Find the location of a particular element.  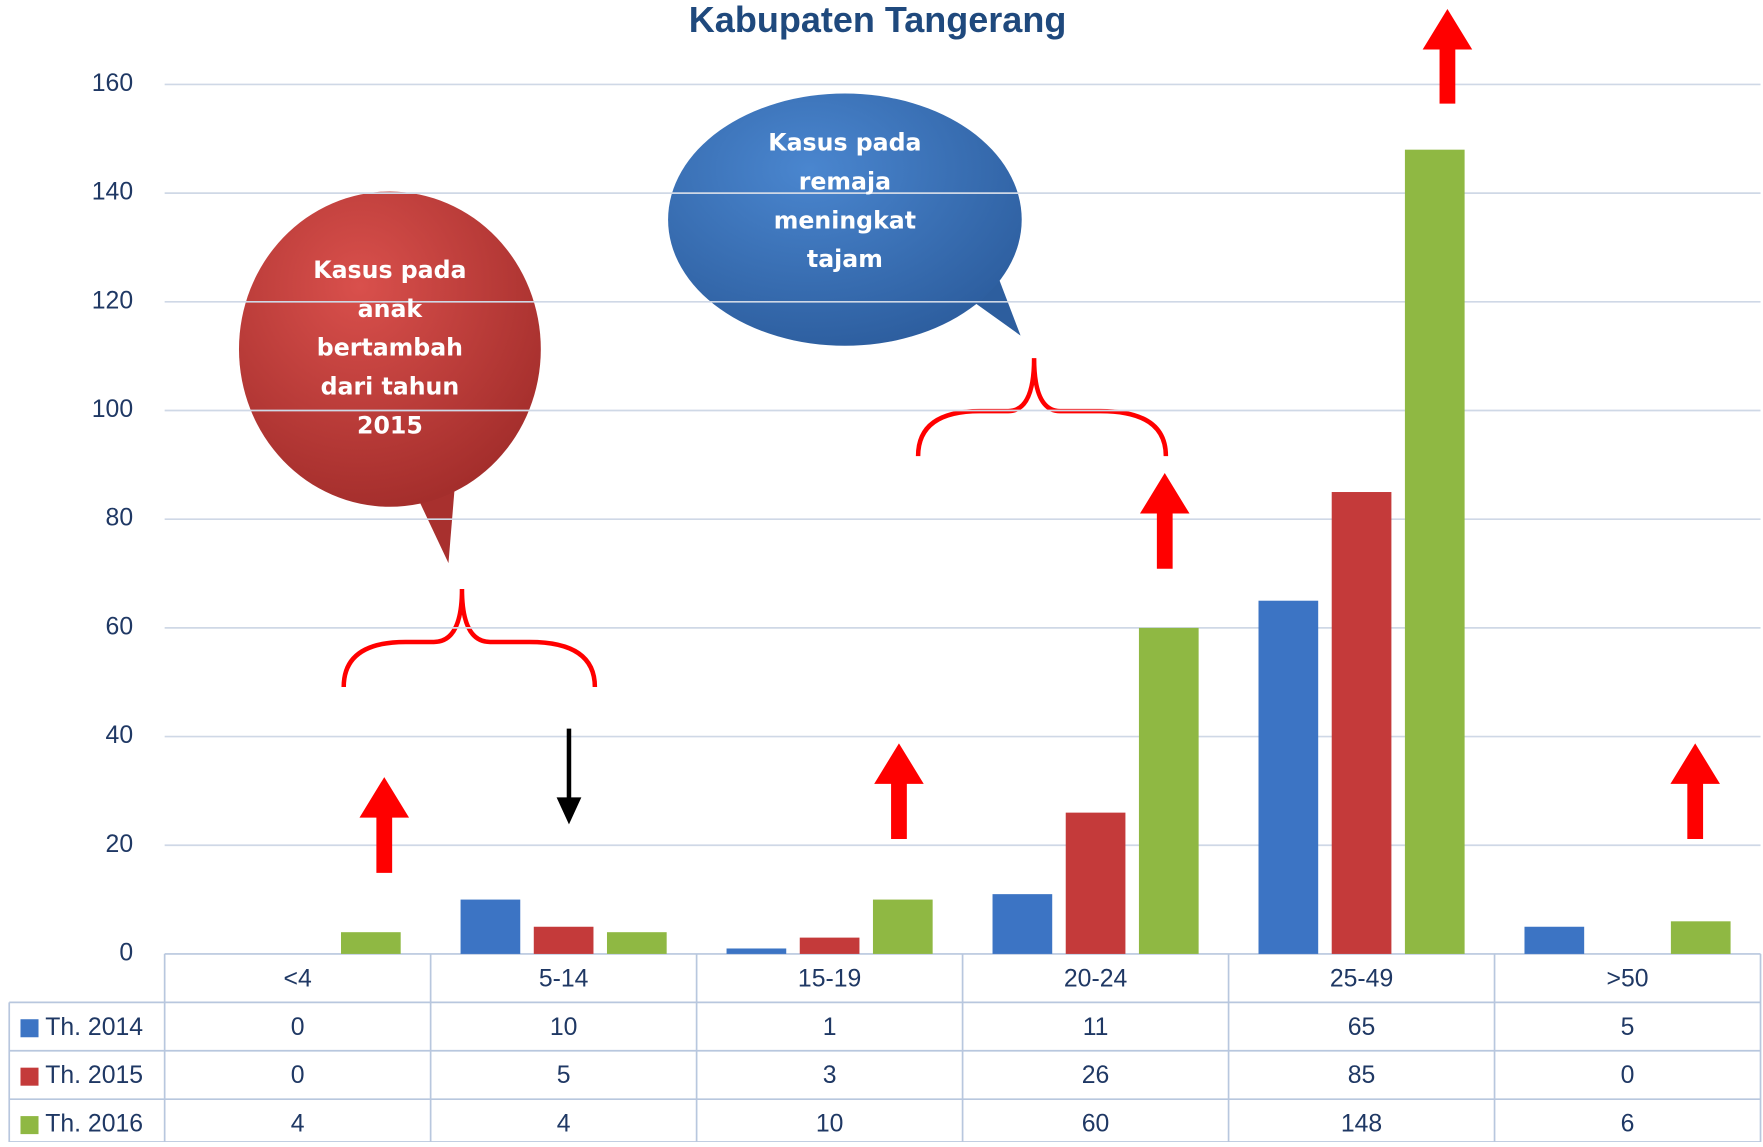

y-tick-label: 120 is located at coordinates (112, 300).